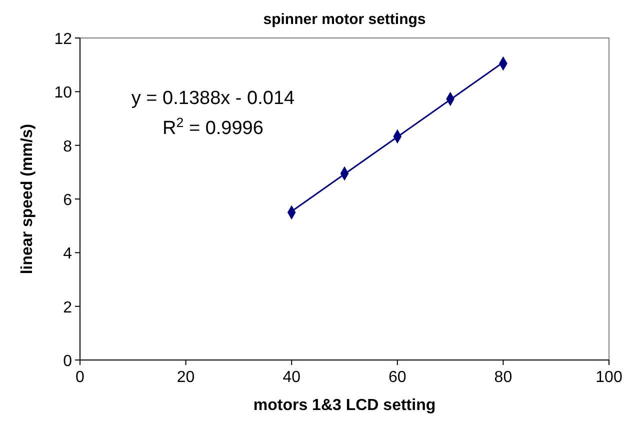  What do you see at coordinates (63, 93) in the screenshot?
I see `y-tick-label: 10` at bounding box center [63, 93].